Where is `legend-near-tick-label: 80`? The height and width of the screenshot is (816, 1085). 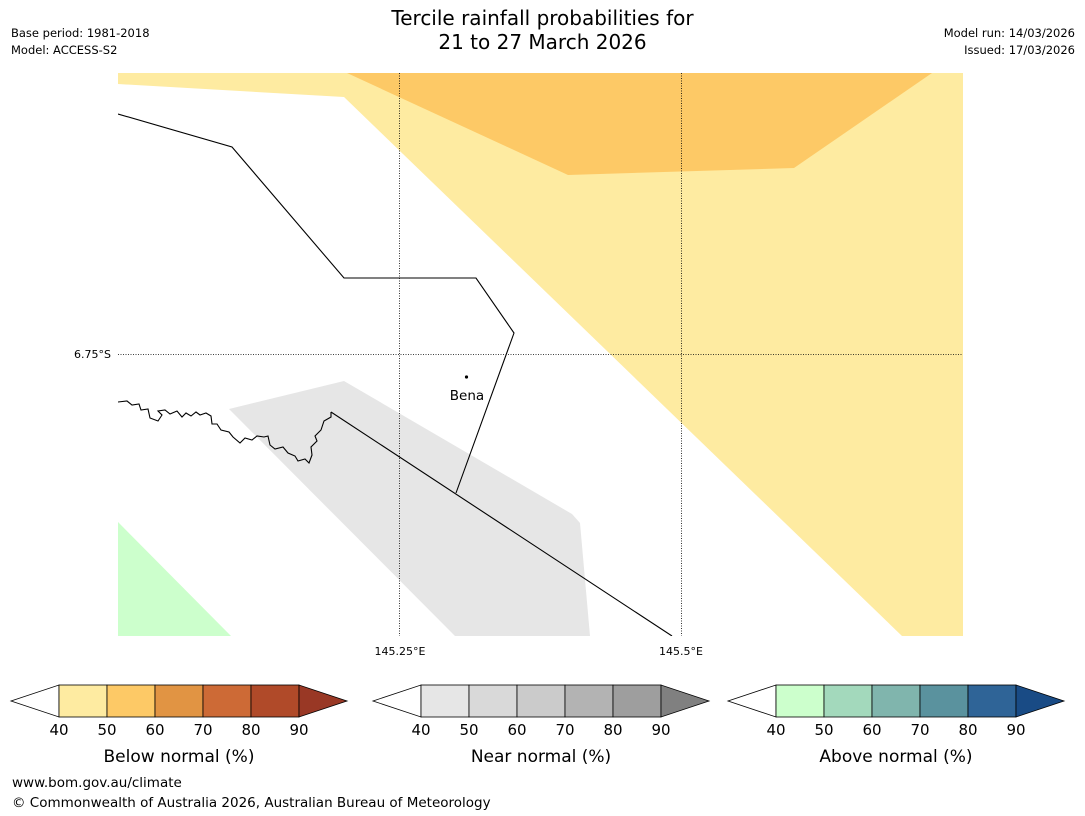
legend-near-tick-label: 80 is located at coordinates (612, 730).